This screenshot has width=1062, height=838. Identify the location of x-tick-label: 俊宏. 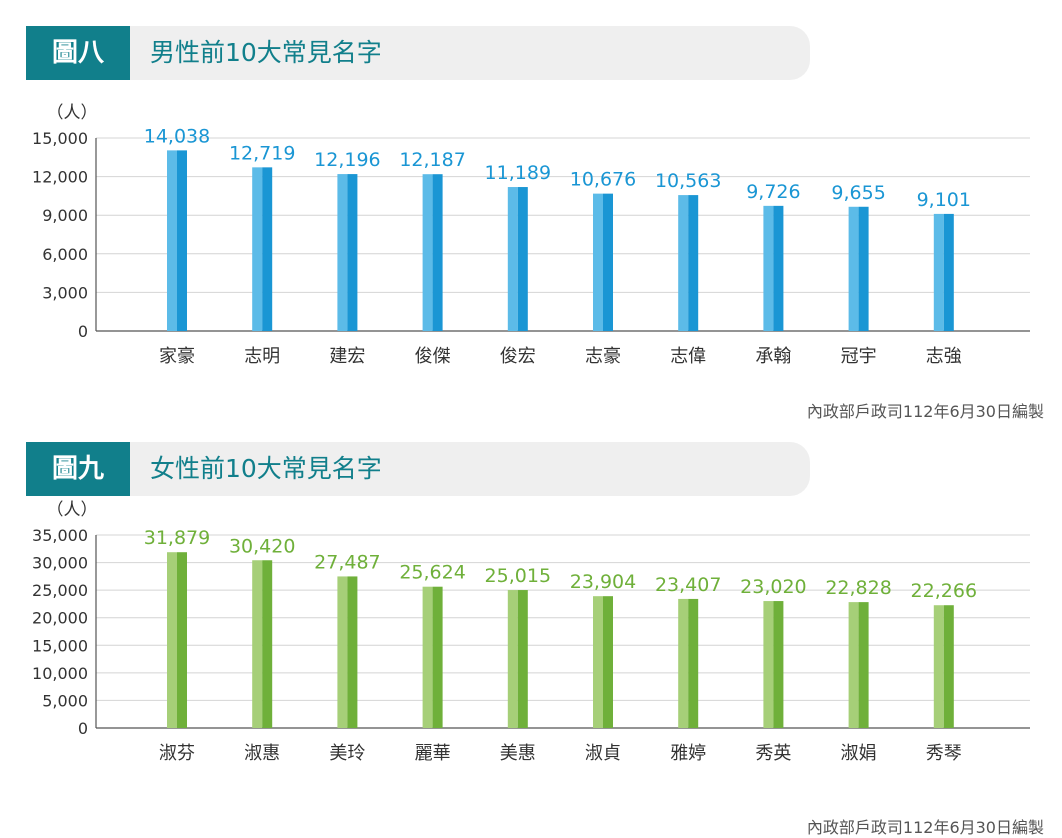
(518, 356).